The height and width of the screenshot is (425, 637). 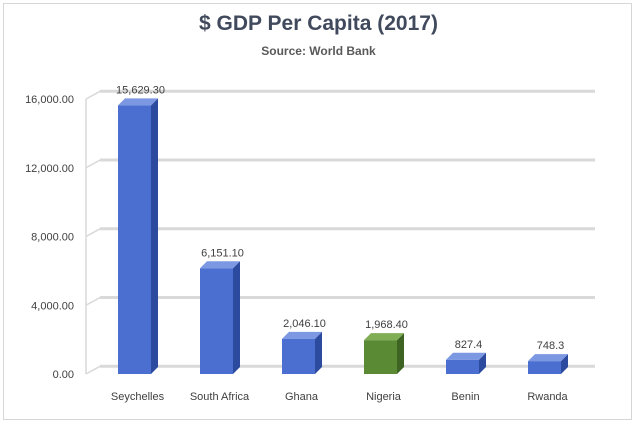 I want to click on y-tick-label: 8,000.00, so click(x=52, y=238).